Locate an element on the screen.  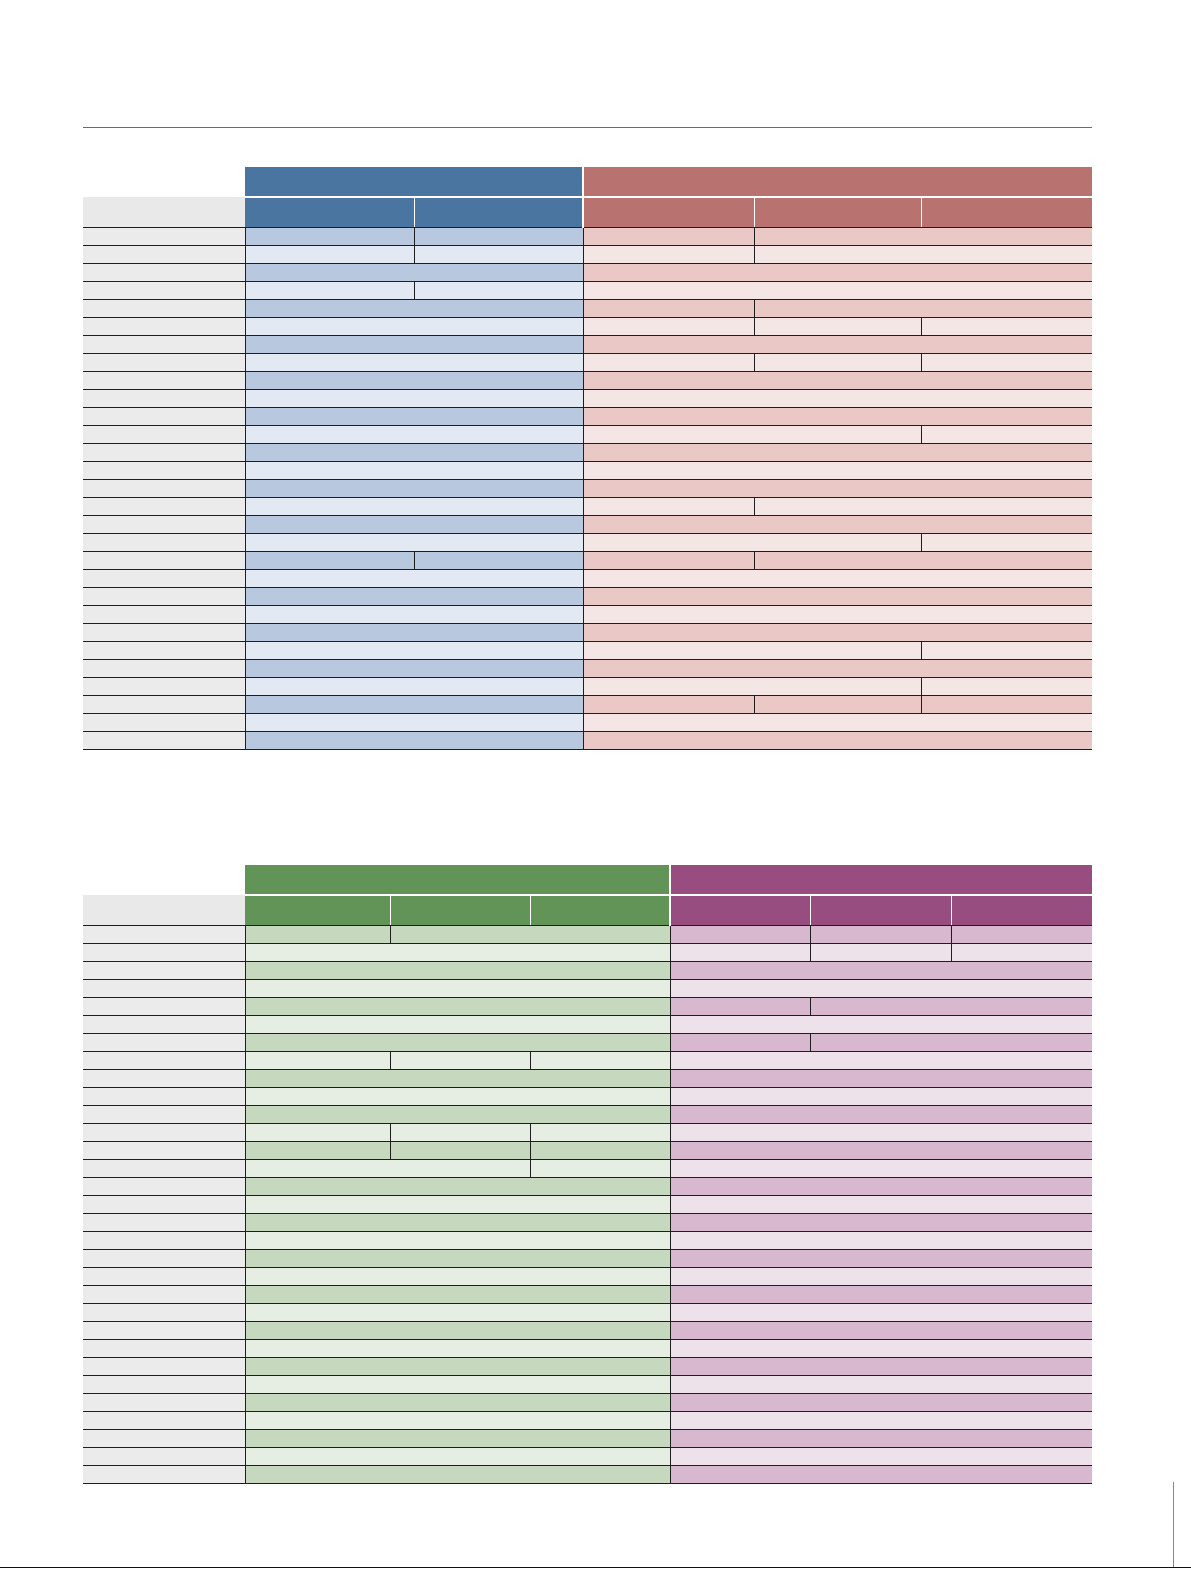
header-rule is located at coordinates (587, 127).